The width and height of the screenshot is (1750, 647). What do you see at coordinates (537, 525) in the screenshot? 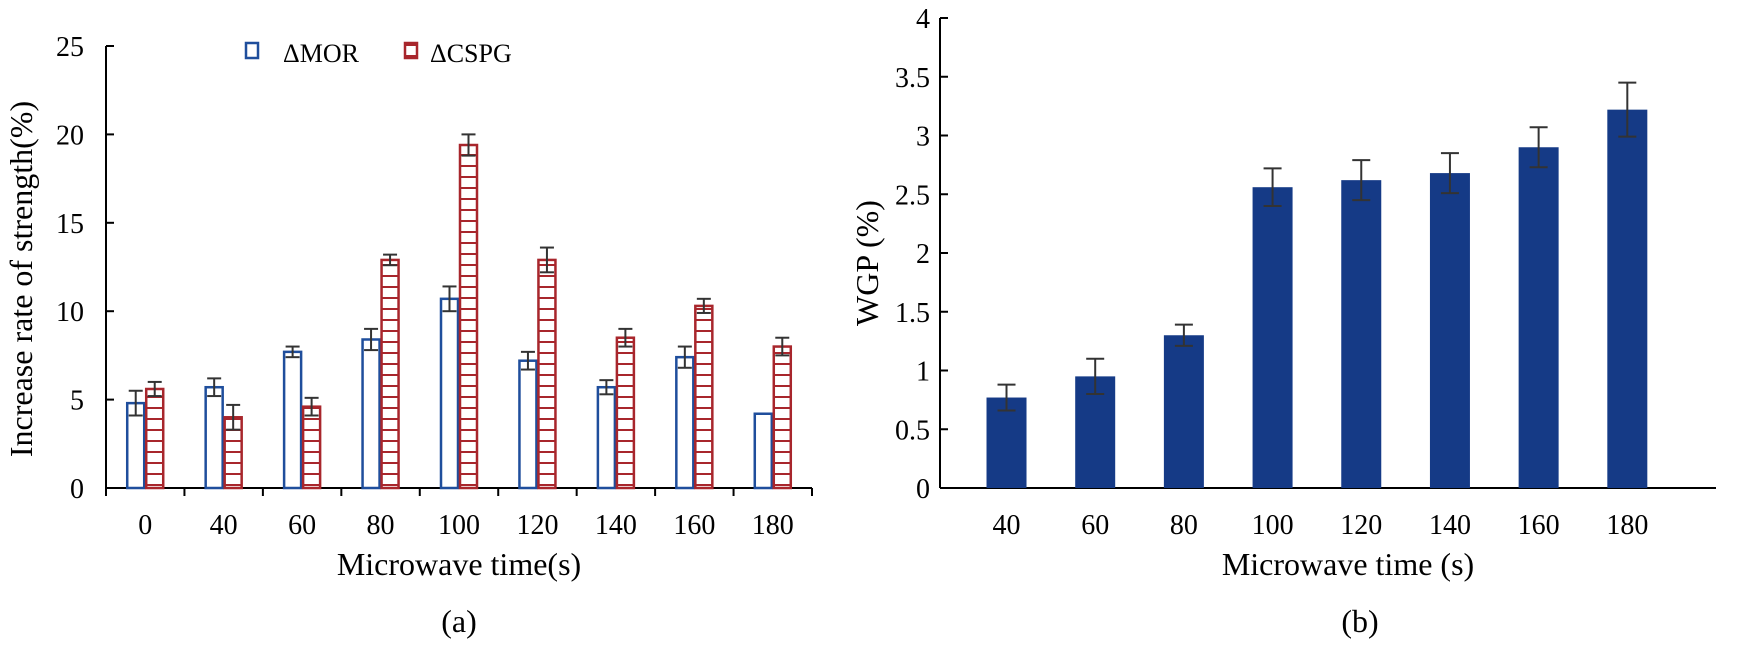
I see `x-tick-label-a: 120` at bounding box center [537, 525].